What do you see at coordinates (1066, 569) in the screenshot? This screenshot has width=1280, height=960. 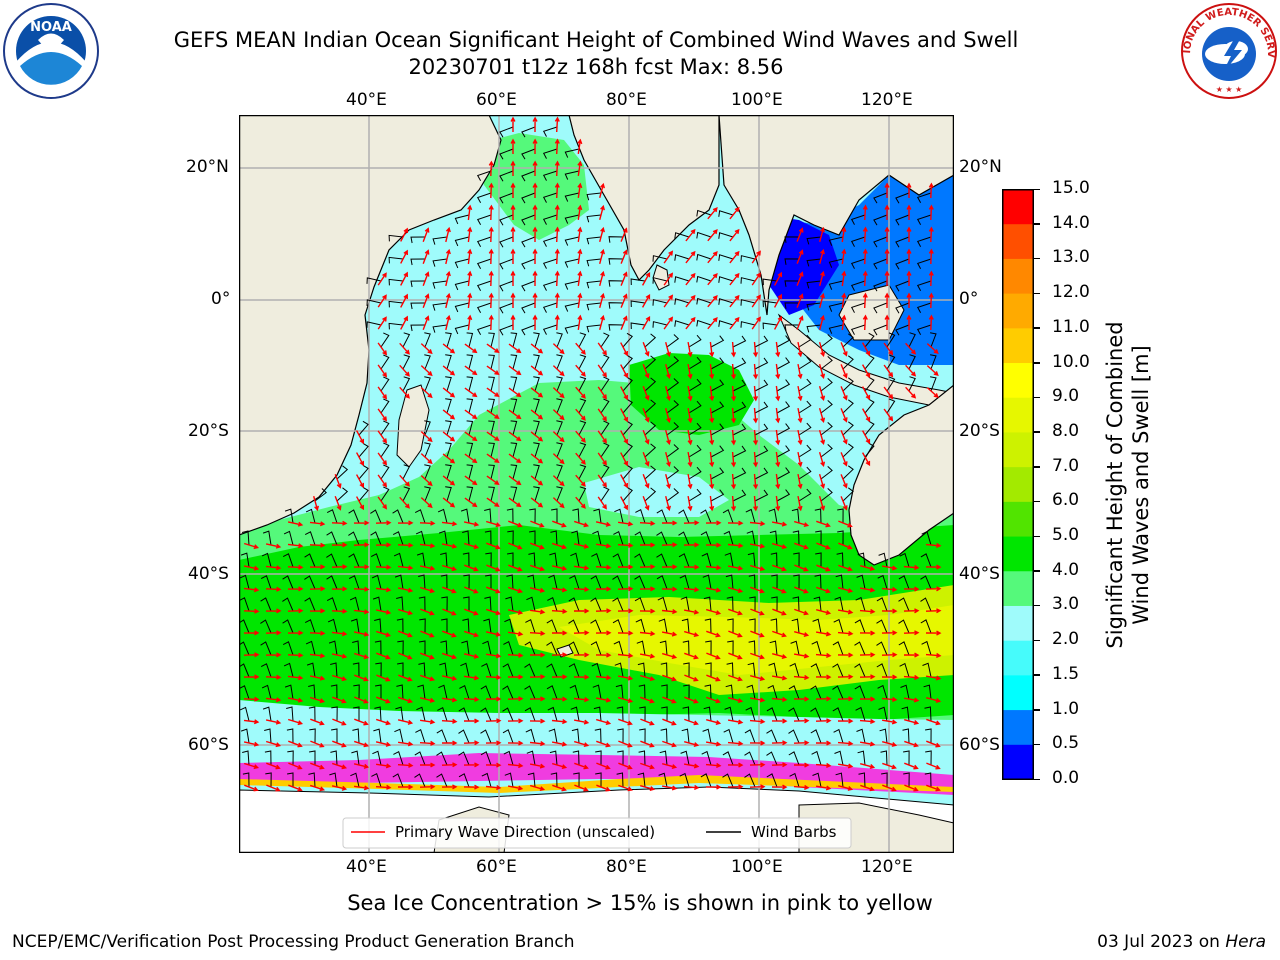 I see `colorbar-tick-label: 4.0` at bounding box center [1066, 569].